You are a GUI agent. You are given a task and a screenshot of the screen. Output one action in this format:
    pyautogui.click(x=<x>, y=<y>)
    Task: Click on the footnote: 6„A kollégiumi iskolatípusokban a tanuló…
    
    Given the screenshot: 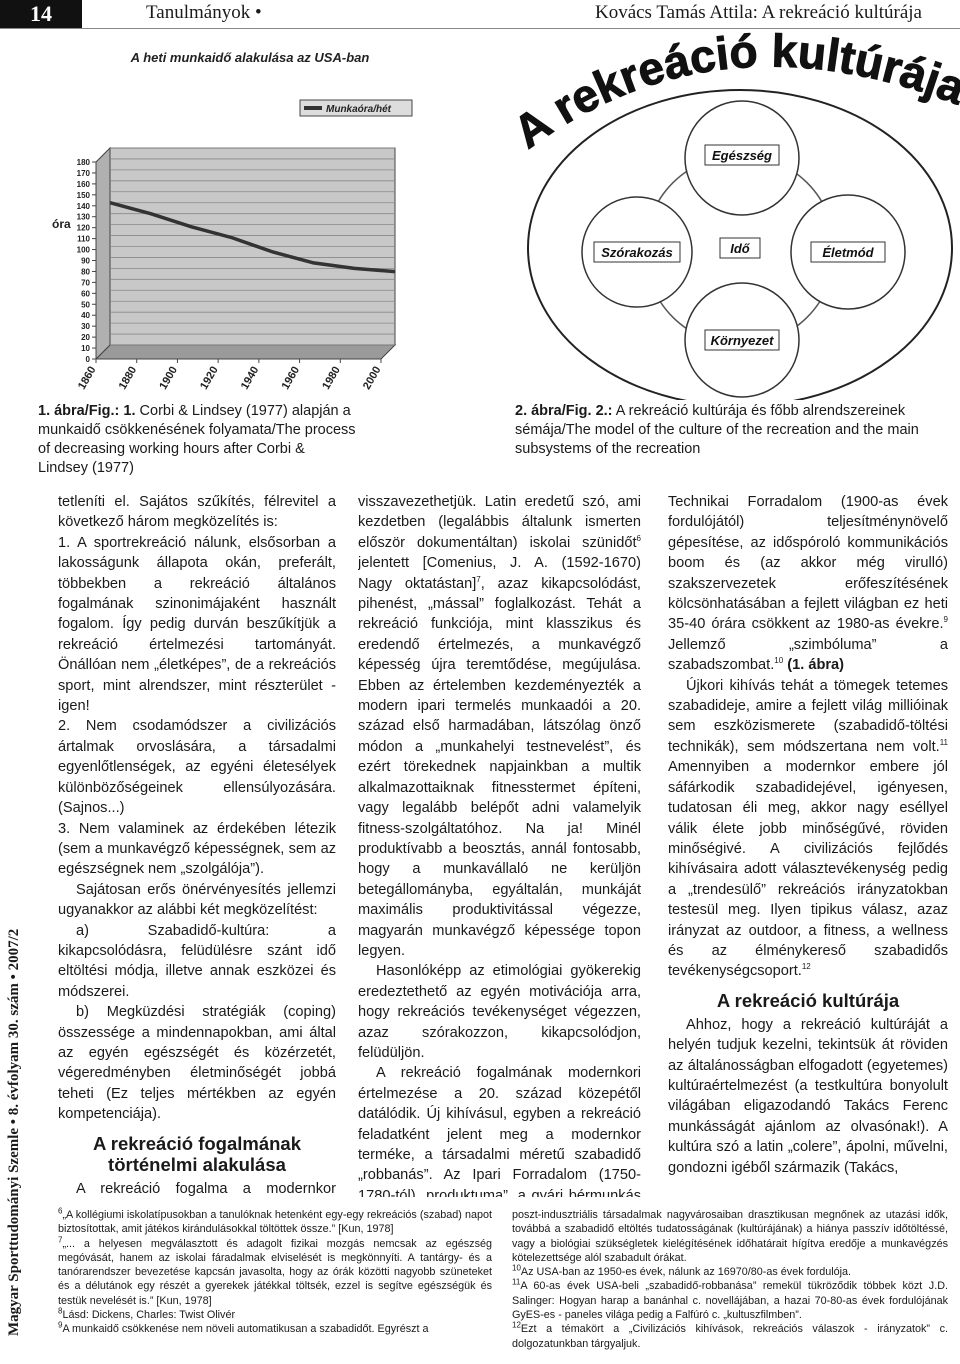 What is the action you would take?
    pyautogui.click(x=275, y=1222)
    